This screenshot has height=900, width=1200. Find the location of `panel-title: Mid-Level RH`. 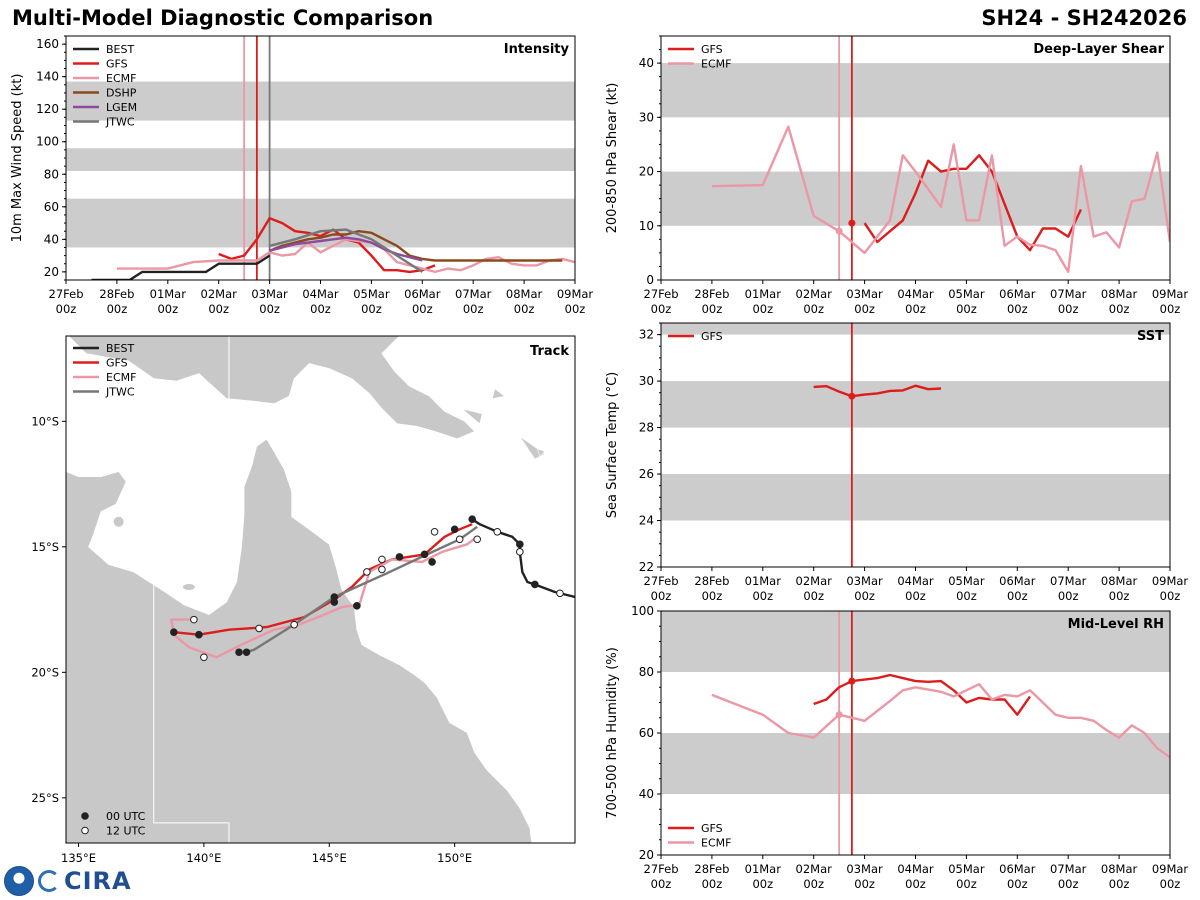

panel-title: Mid-Level RH is located at coordinates (1116, 624).